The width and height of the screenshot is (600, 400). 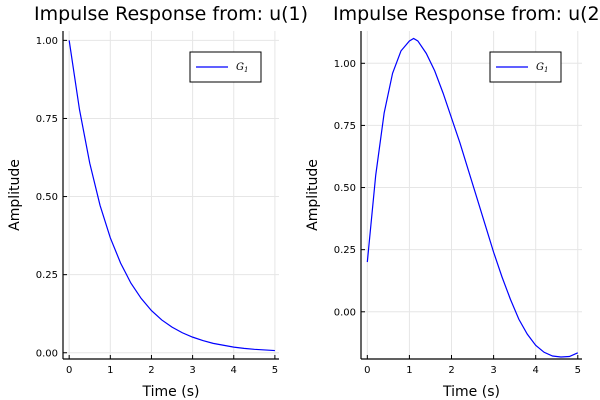 What do you see at coordinates (546, 70) in the screenshot?
I see `plot-2-legend-subscript: 1` at bounding box center [546, 70].